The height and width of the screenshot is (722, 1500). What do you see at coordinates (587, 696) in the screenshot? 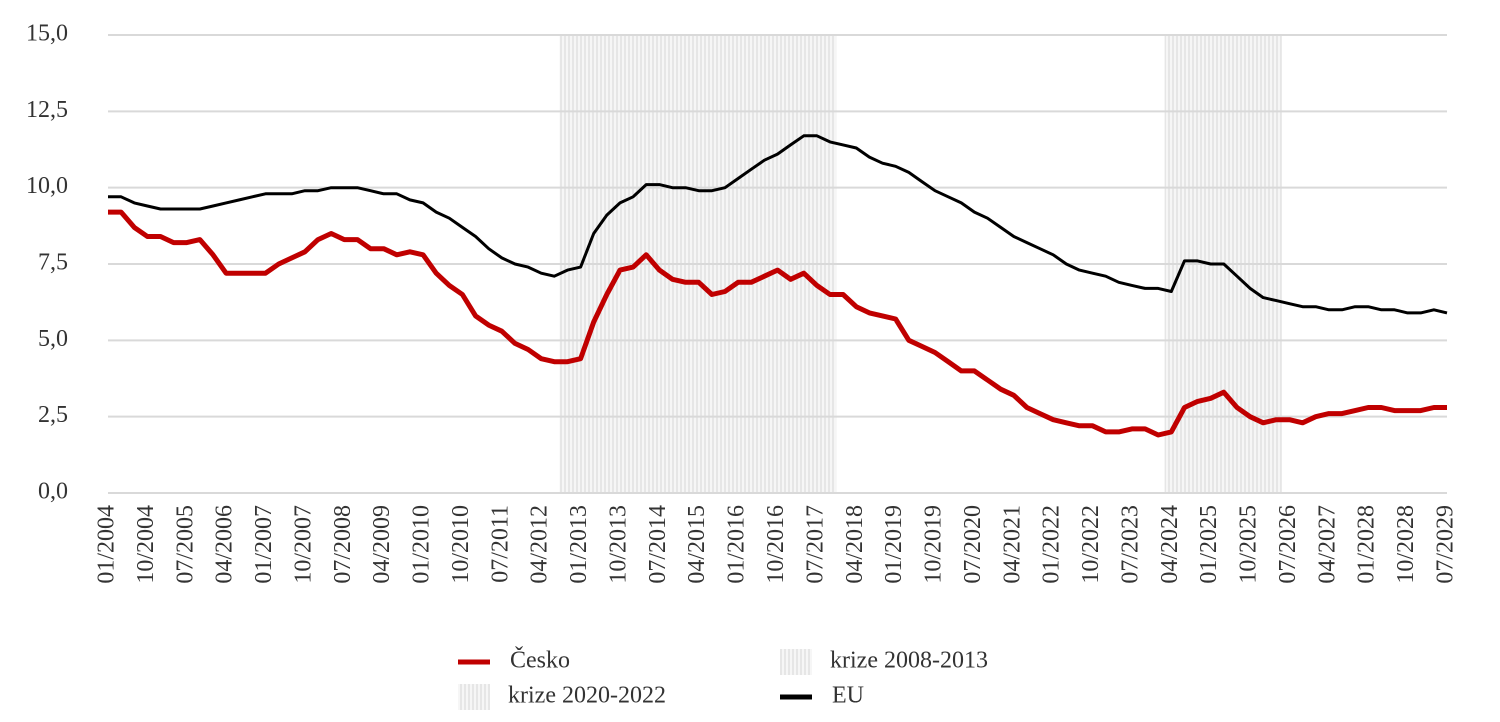
I see `legend-label: krize 2020-2022` at bounding box center [587, 696].